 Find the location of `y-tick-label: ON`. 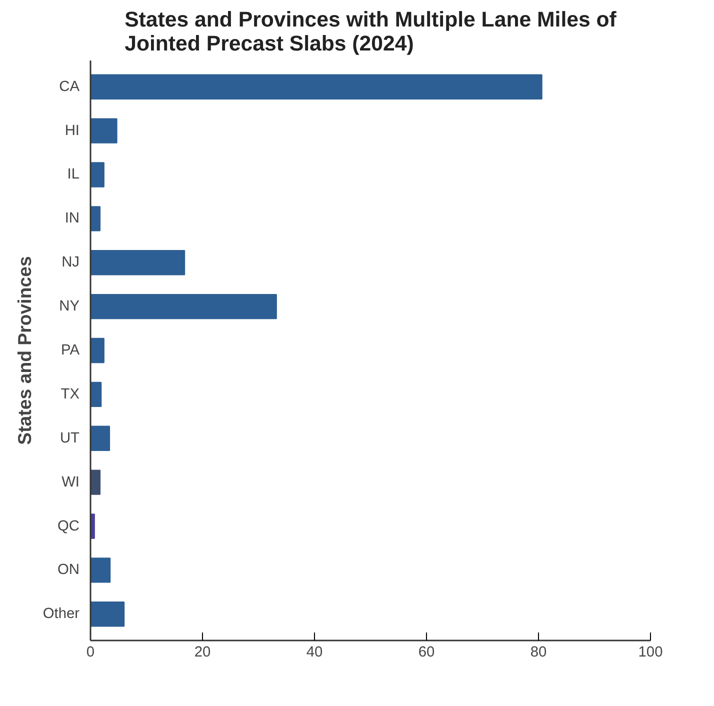

y-tick-label: ON is located at coordinates (69, 570).